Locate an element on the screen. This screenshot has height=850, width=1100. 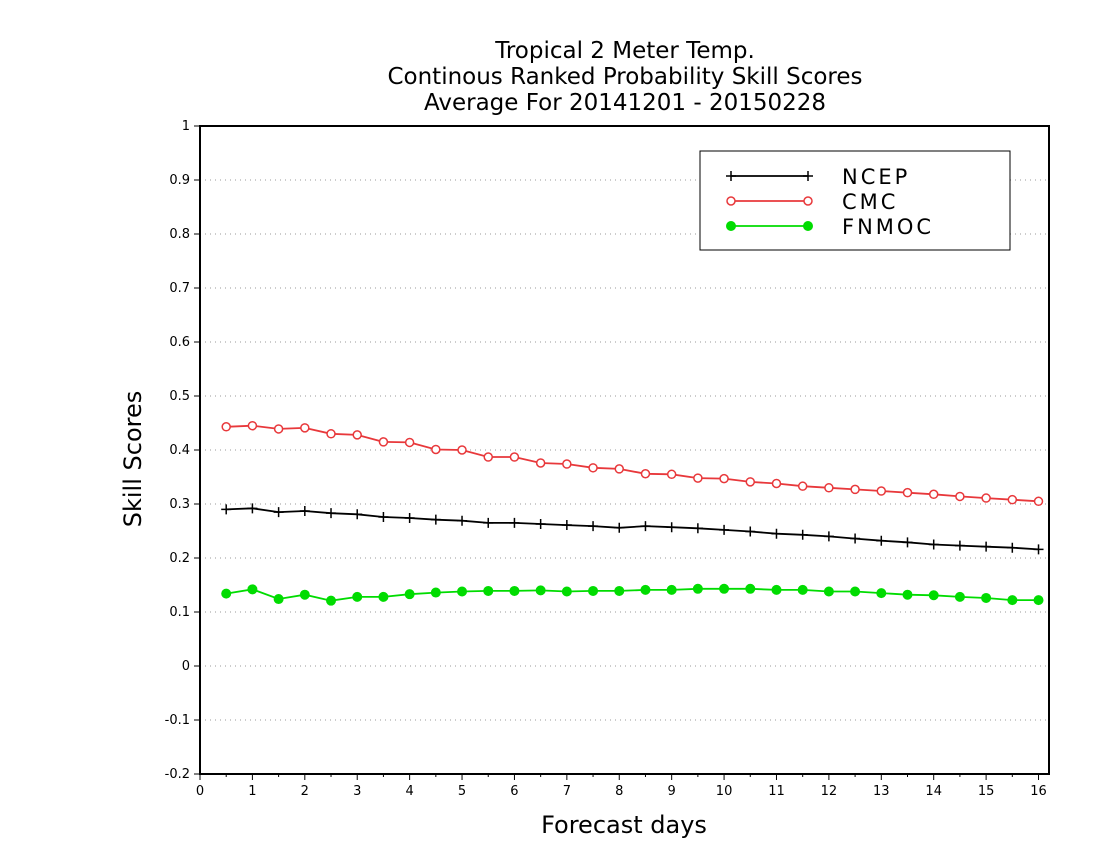
x-tick-label: 5 is located at coordinates (462, 791).